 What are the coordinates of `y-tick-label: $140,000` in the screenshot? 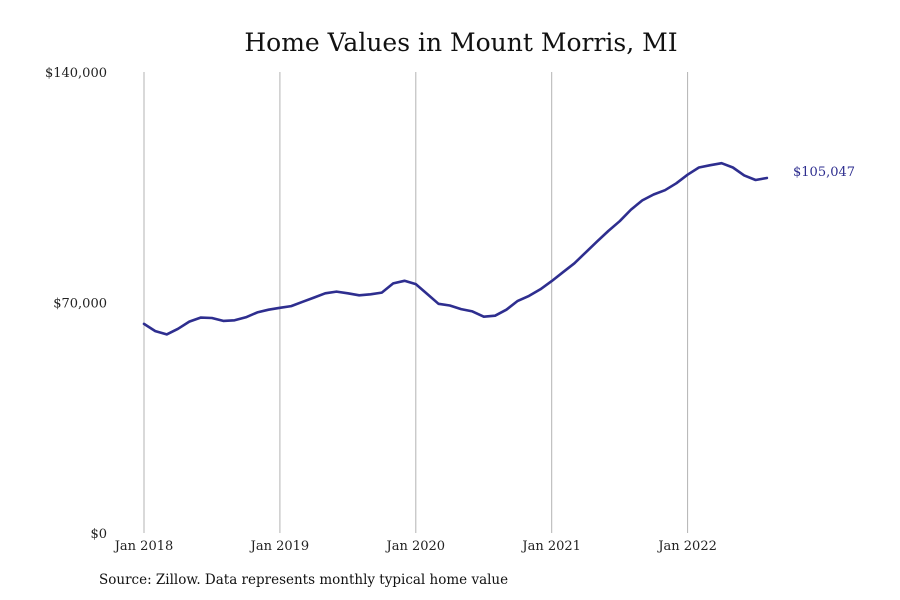 It's located at (76, 73).